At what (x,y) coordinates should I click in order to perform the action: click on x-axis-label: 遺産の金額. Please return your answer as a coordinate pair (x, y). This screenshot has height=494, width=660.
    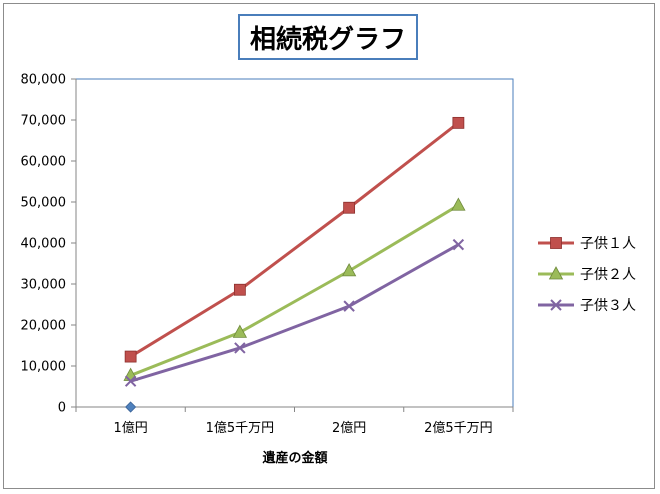
    Looking at the image, I should click on (294, 458).